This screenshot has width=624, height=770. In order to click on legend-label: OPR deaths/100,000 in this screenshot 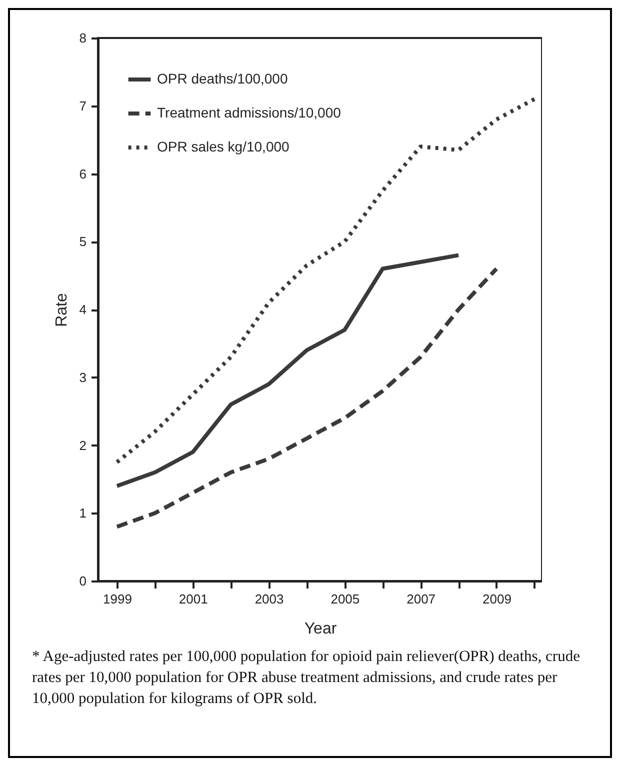, I will do `click(222, 78)`.